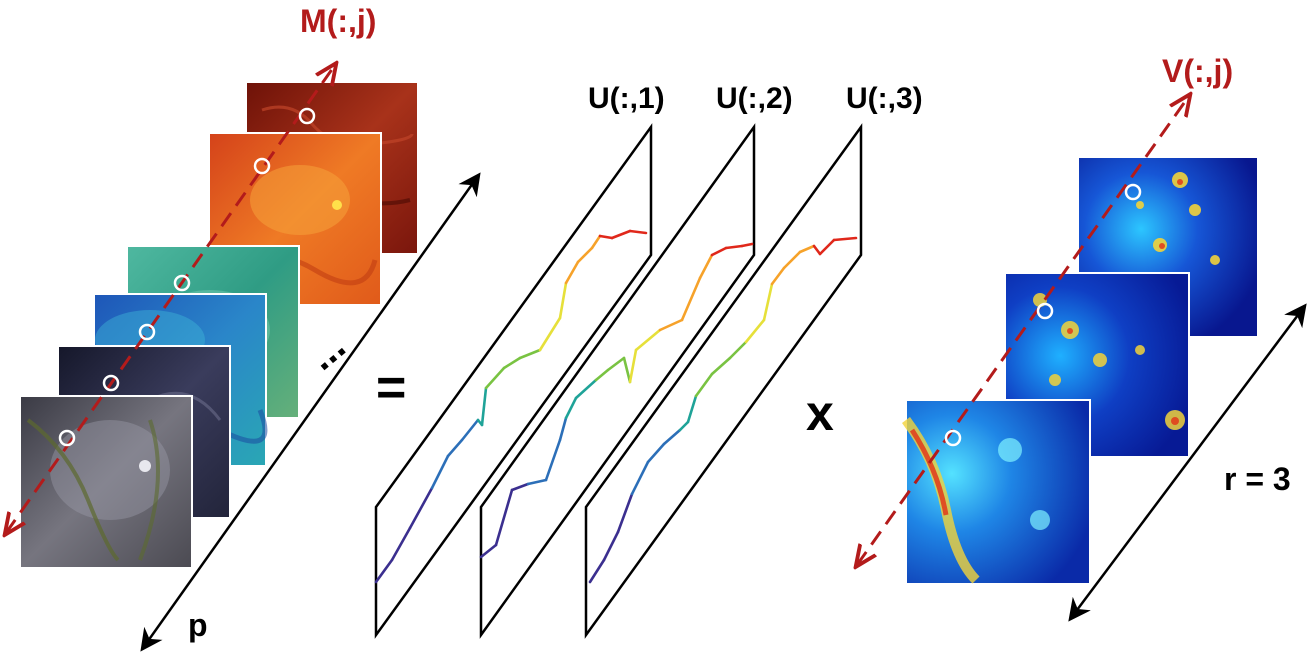  Describe the element at coordinates (754, 98) in the screenshot. I see `u2-label: U(:,2)` at that location.